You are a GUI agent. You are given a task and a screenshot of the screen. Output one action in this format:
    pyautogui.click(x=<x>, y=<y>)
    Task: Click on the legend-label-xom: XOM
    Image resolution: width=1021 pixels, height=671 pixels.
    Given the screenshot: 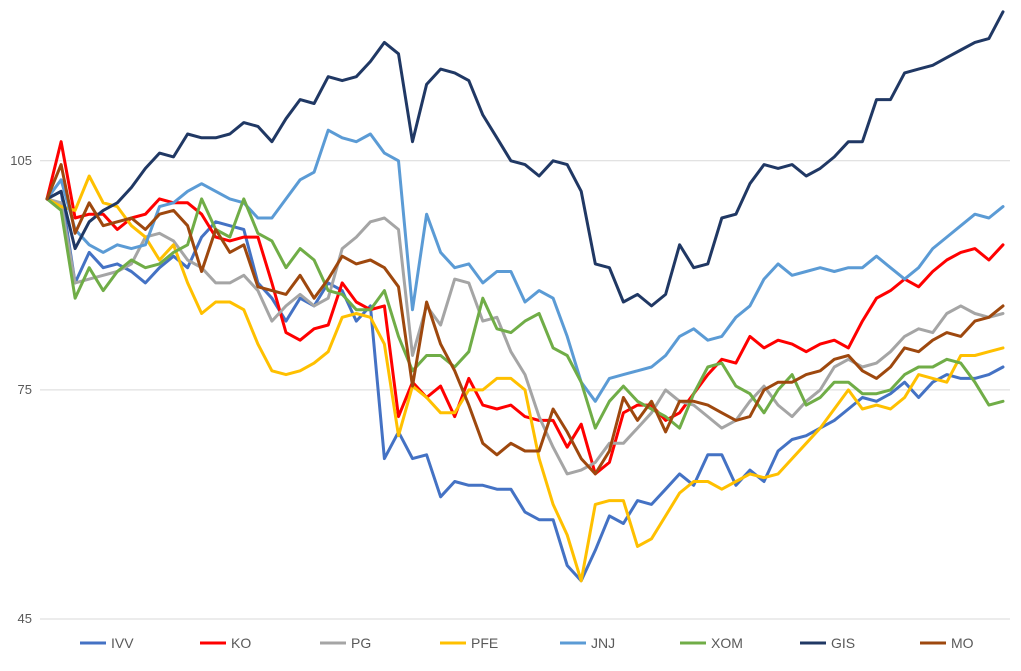 What is the action you would take?
    pyautogui.click(x=727, y=643)
    